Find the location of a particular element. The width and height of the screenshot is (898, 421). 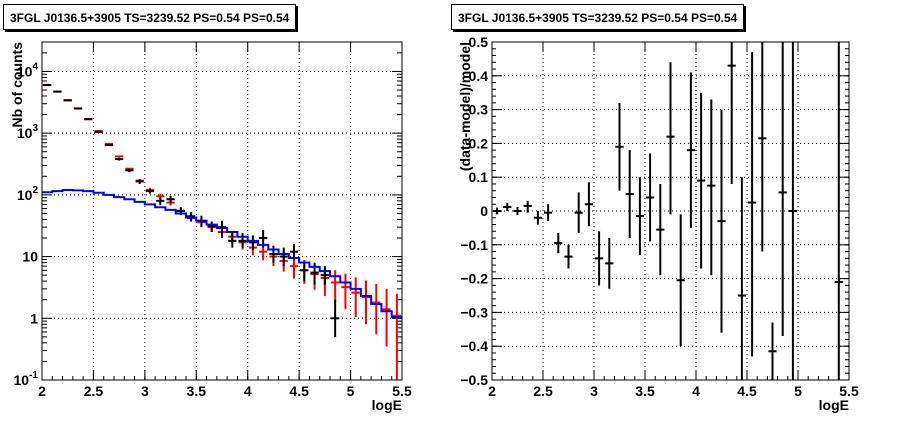

y-tick-label: 10² is located at coordinates (28, 194).